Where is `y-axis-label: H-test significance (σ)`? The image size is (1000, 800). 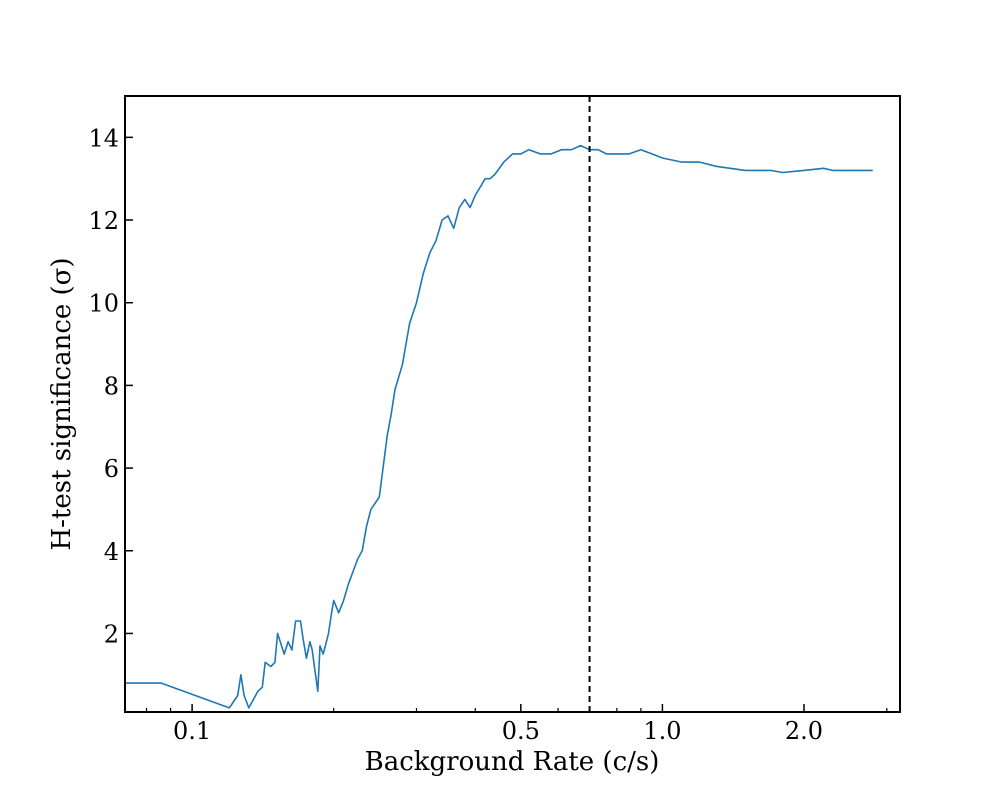 y-axis-label: H-test significance (σ) is located at coordinates (62, 403).